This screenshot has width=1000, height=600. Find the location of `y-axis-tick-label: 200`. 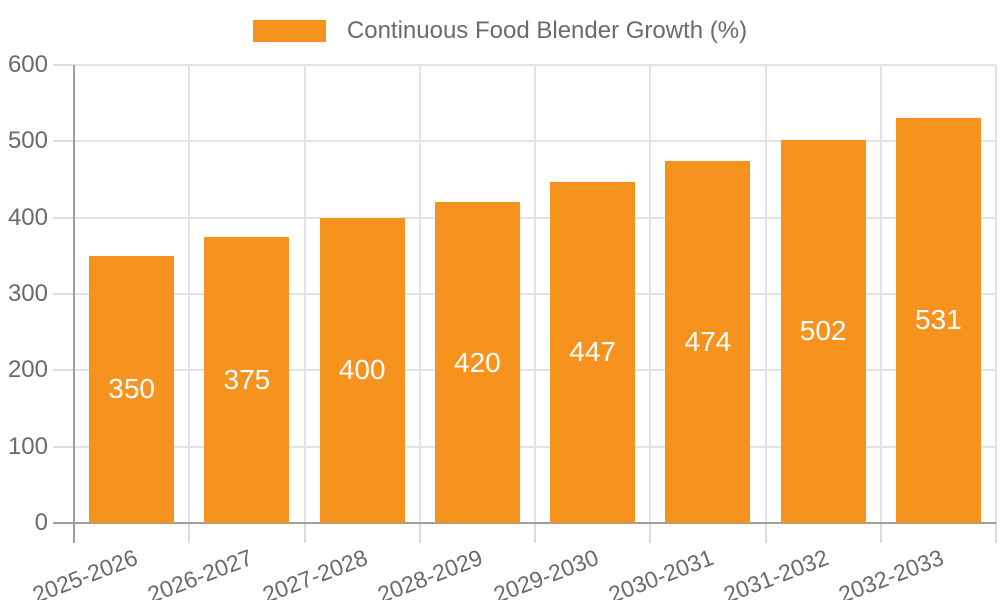

y-axis-tick-label: 200 is located at coordinates (27, 370).